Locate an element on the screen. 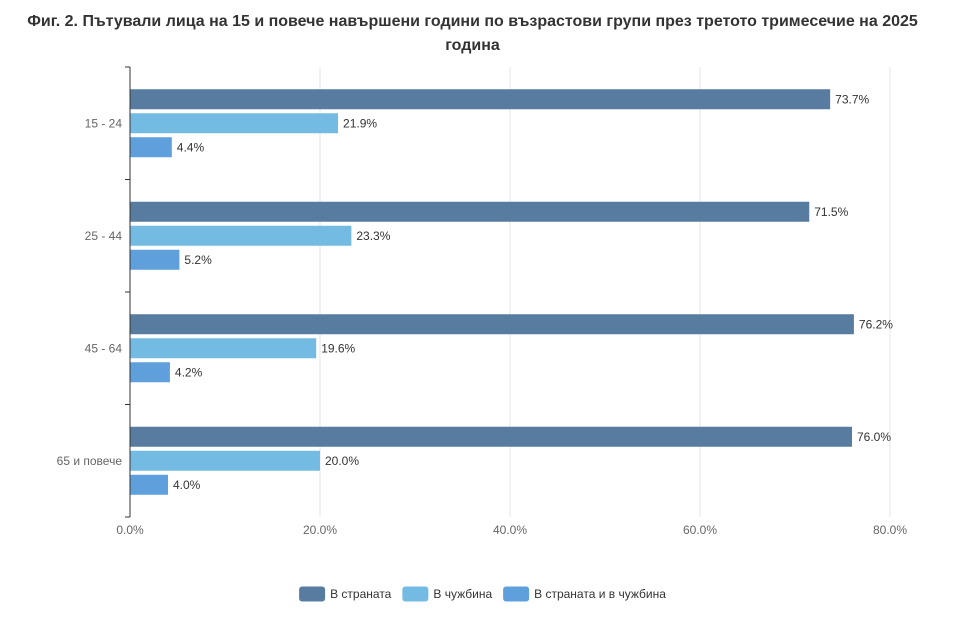 Image resolution: width=965 pixels, height=621 pixels. data-label: 71.5% is located at coordinates (831, 212).